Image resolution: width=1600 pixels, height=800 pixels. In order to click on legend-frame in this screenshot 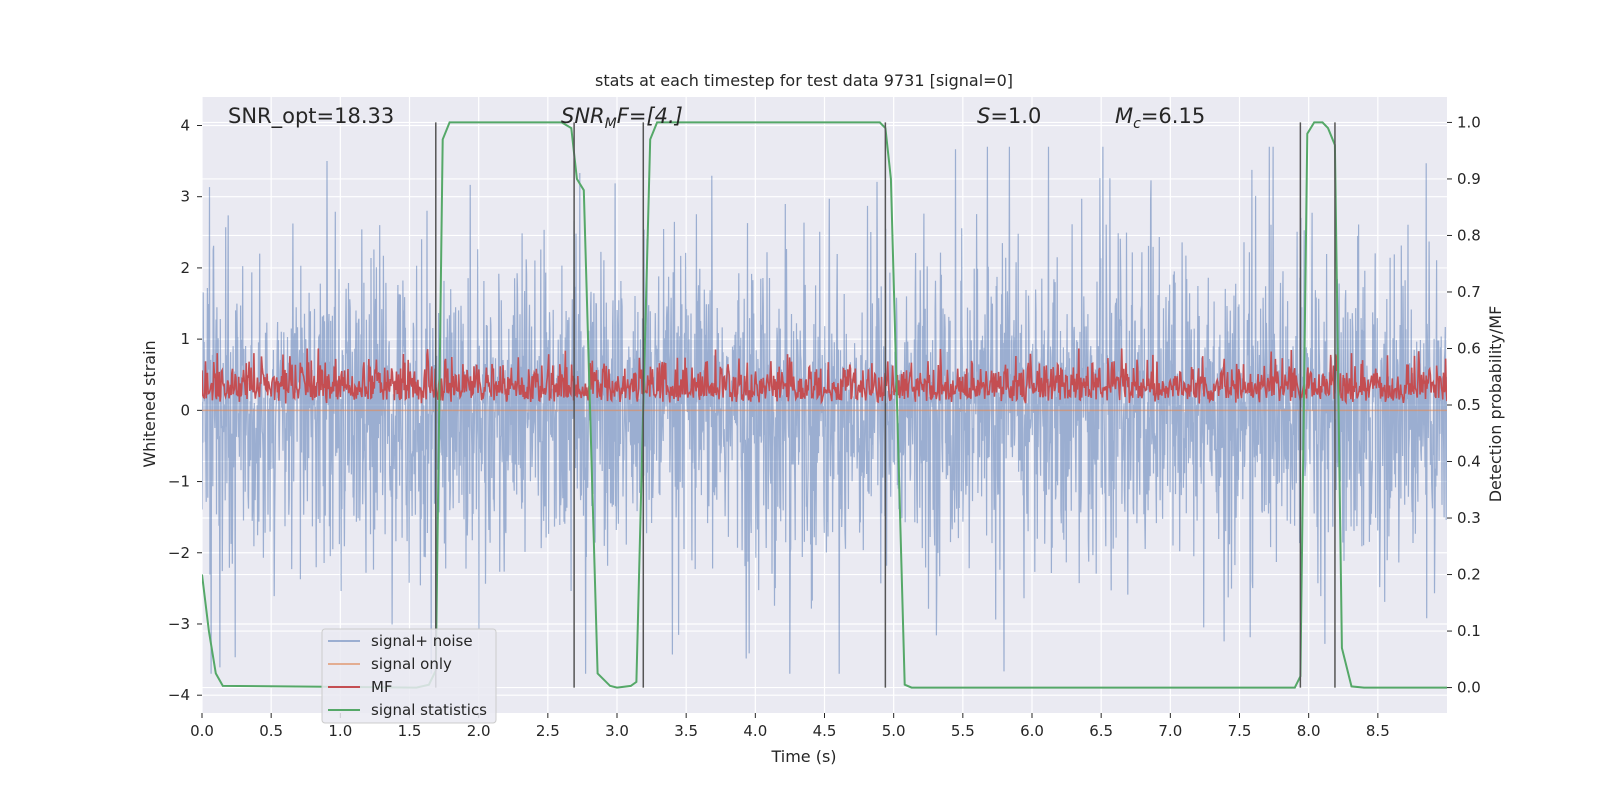, I will do `click(409, 676)`.